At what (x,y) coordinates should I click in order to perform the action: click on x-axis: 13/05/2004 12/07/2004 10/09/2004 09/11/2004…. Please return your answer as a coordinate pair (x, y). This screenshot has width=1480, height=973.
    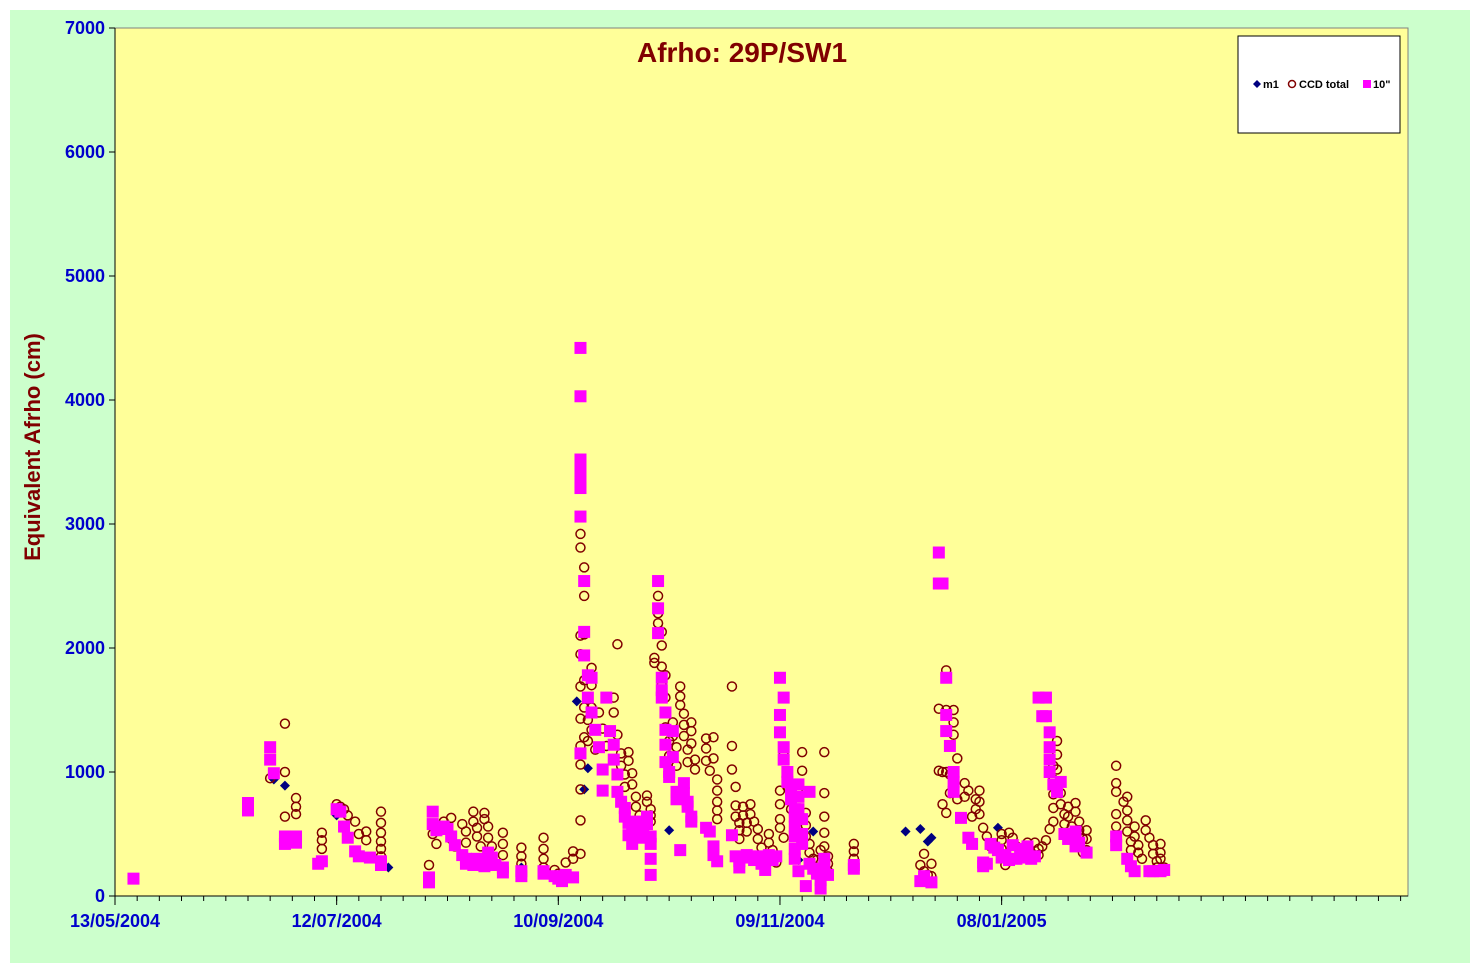
    Looking at the image, I should click on (739, 913).